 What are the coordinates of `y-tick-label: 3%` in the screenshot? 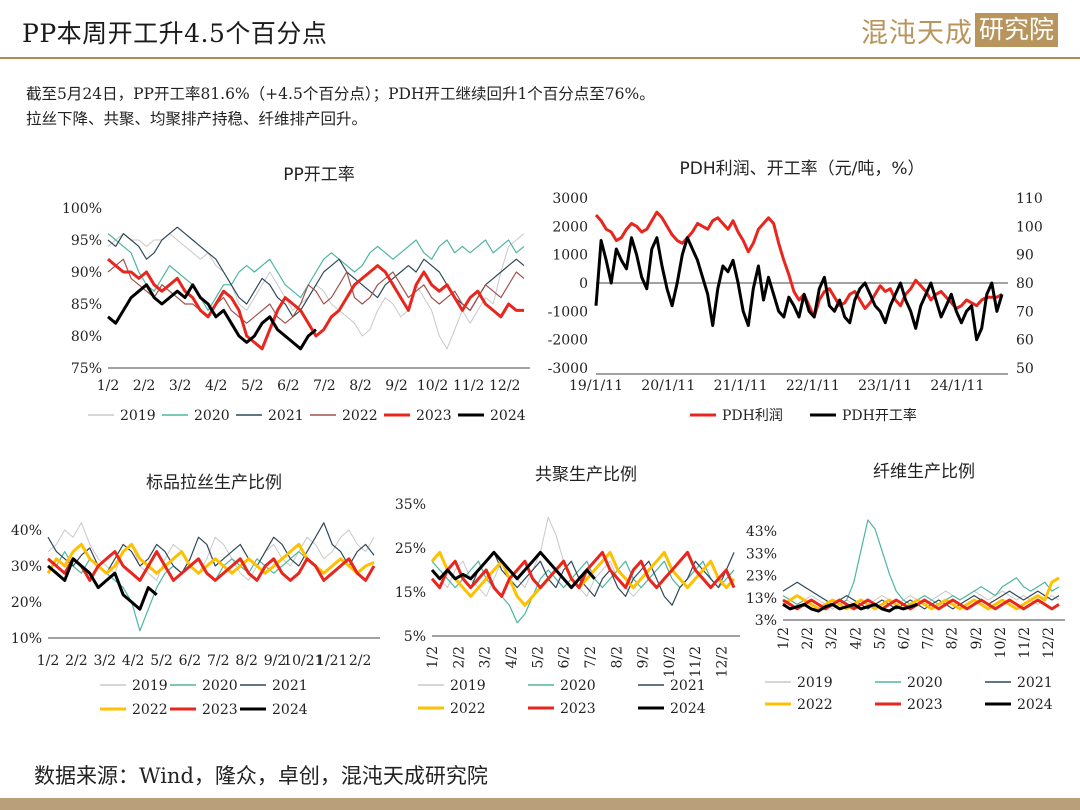 It's located at (766, 621).